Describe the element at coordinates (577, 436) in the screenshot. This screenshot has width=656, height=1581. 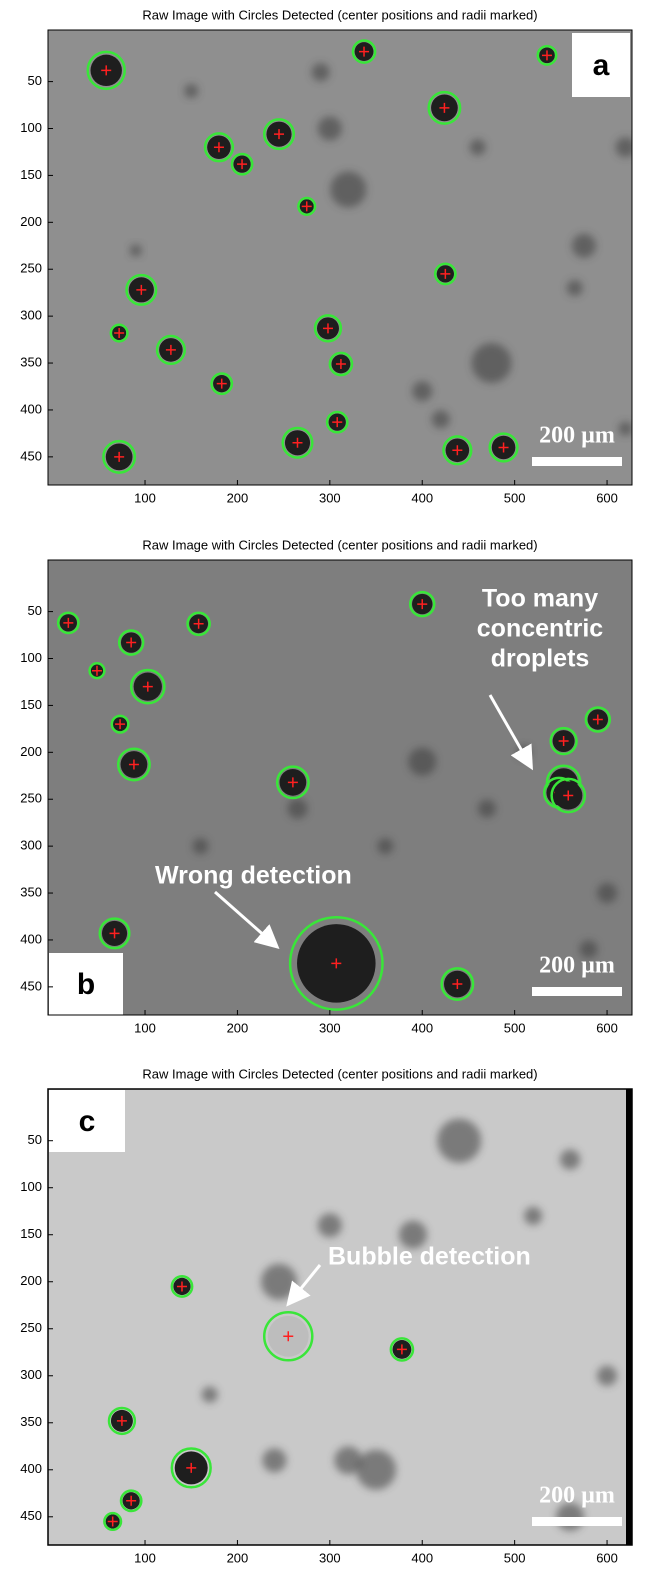
I see `scale-bar-label: 200 µm` at that location.